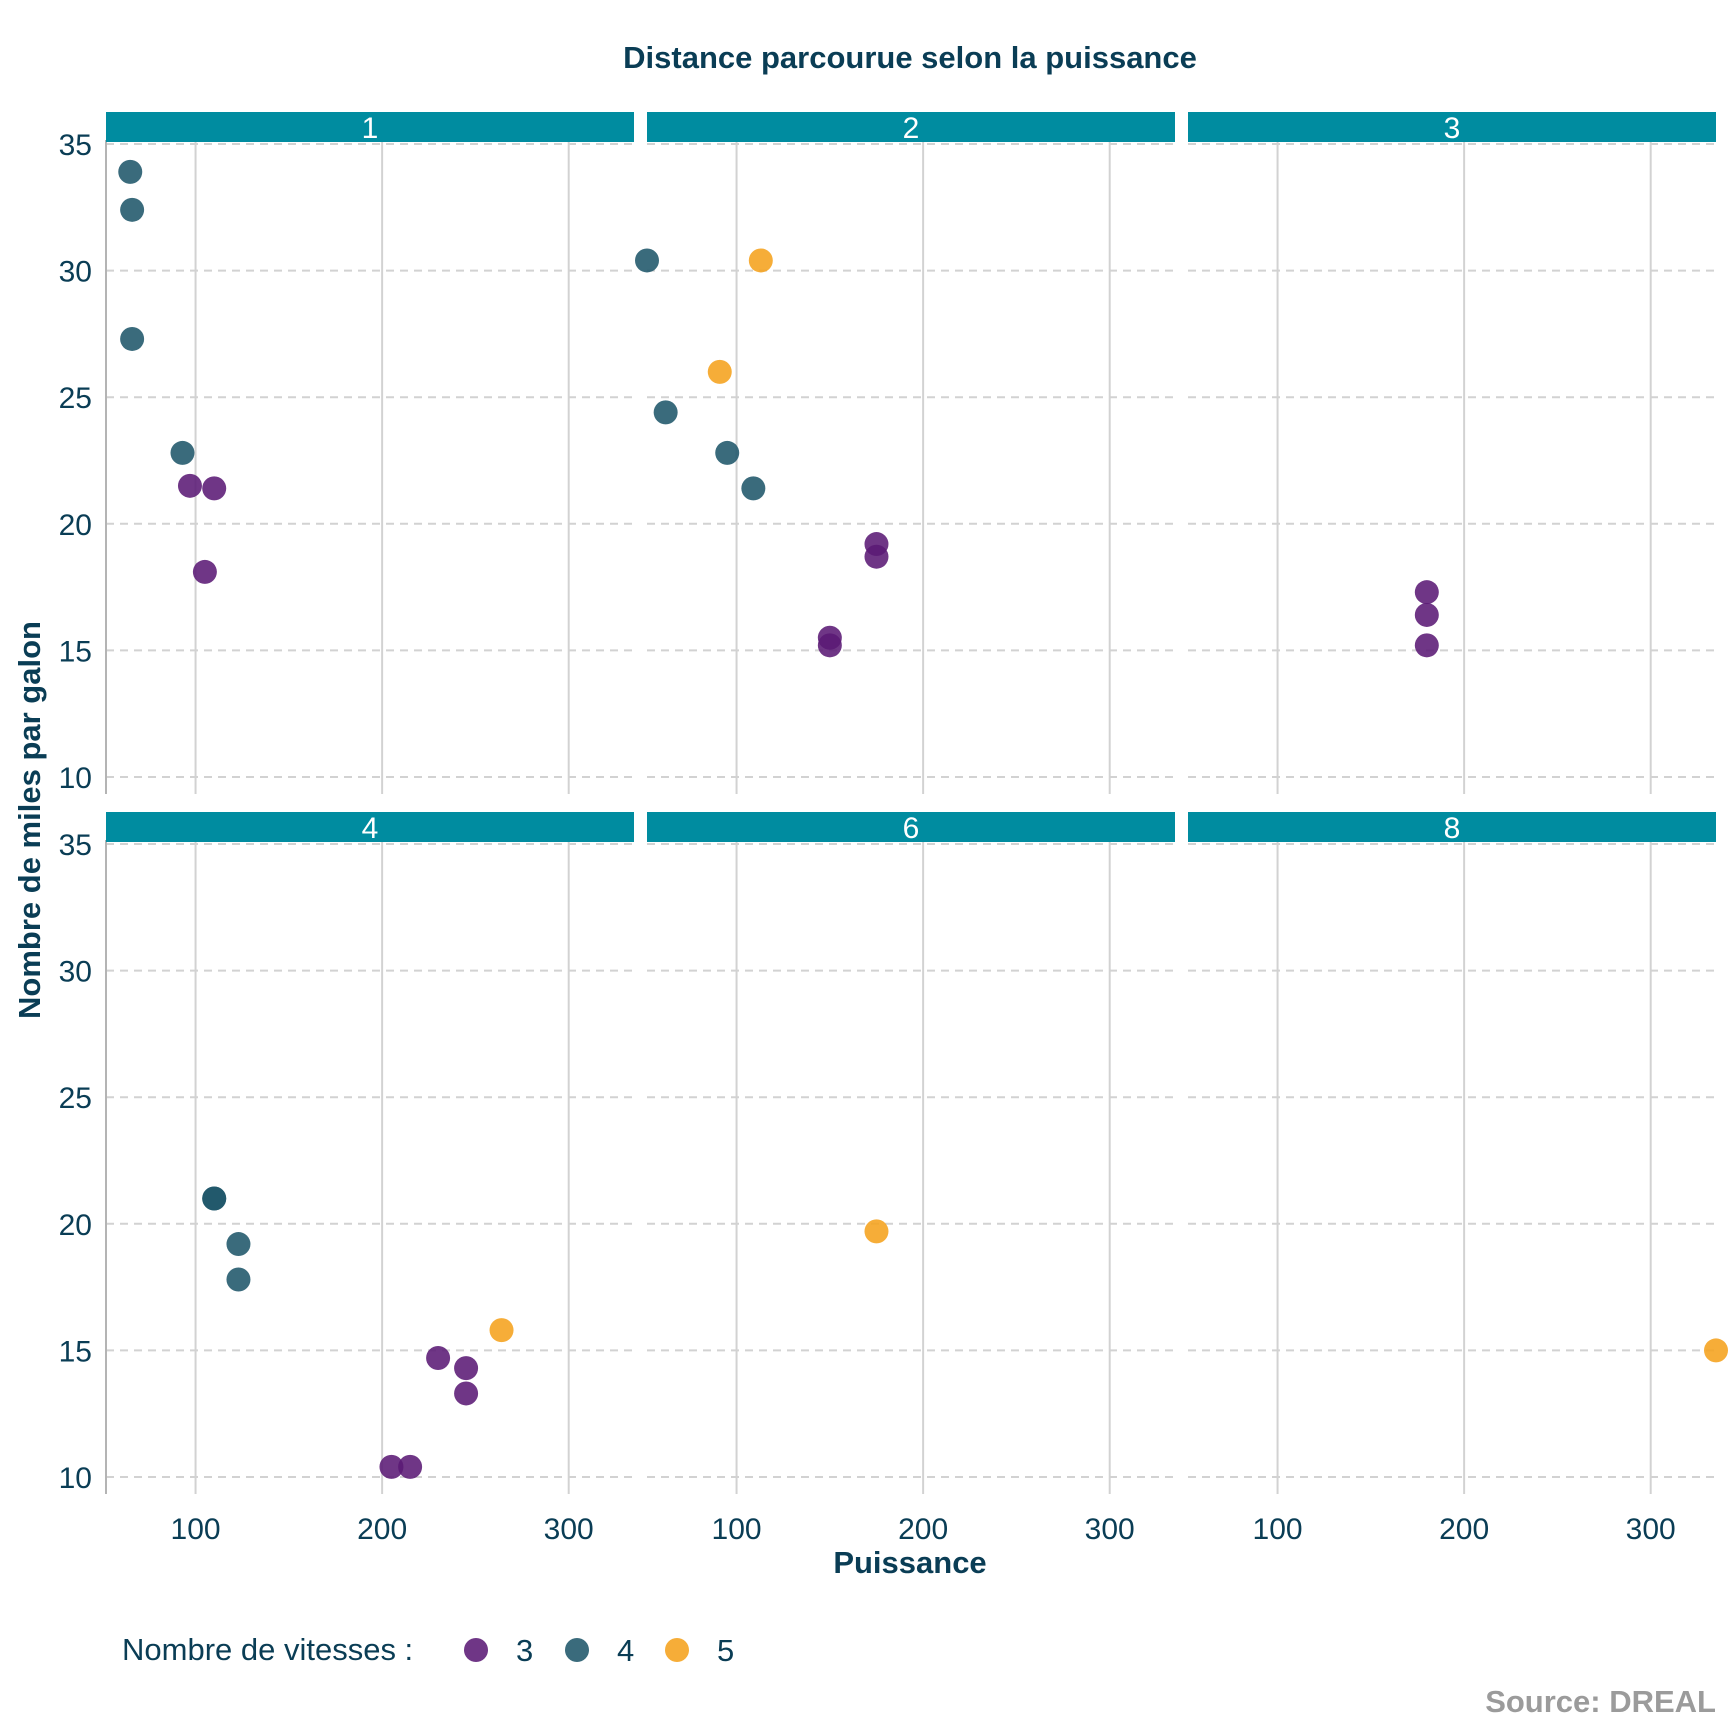 The image size is (1728, 1728). I want to click on legend-label-5: 5, so click(725, 1650).